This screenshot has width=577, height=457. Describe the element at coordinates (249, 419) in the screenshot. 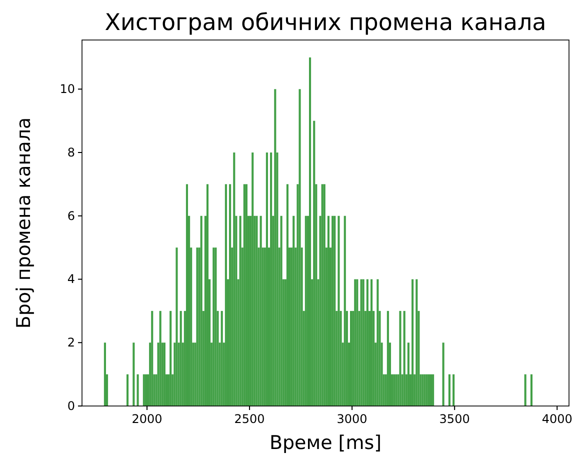

I see `x-tick-label: 2500` at that location.